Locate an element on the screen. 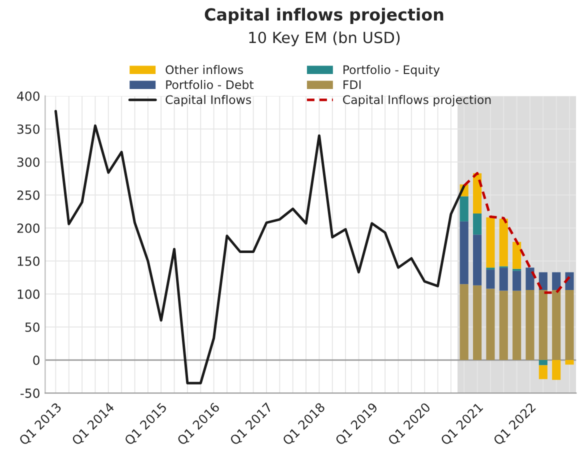 The image size is (579, 457). legend-label: Portfolio - Equity is located at coordinates (392, 70).